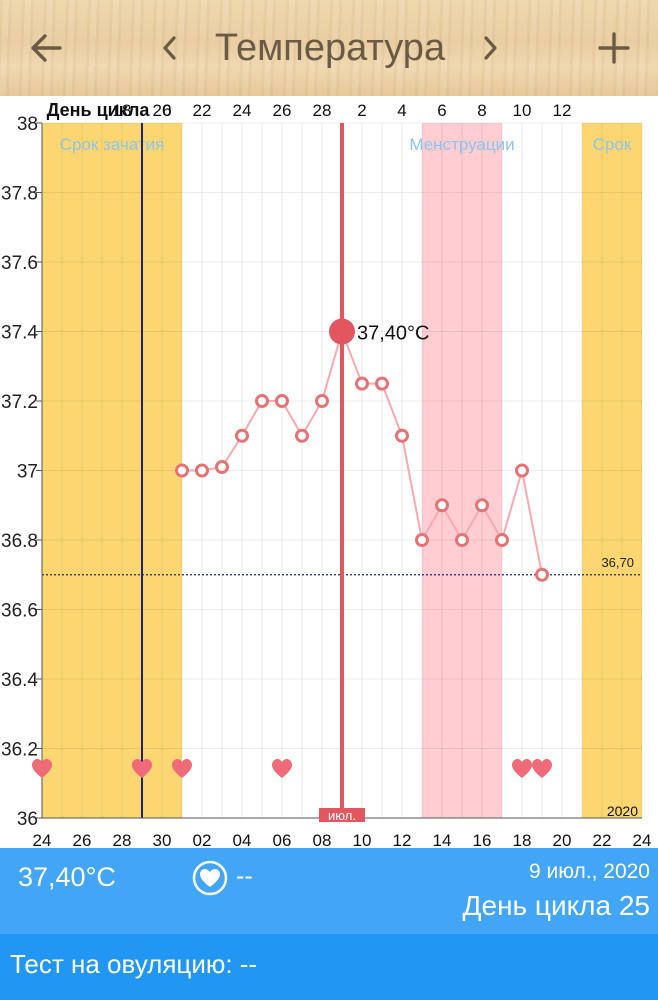  What do you see at coordinates (27, 819) in the screenshot?
I see `y-tick-label: 36` at bounding box center [27, 819].